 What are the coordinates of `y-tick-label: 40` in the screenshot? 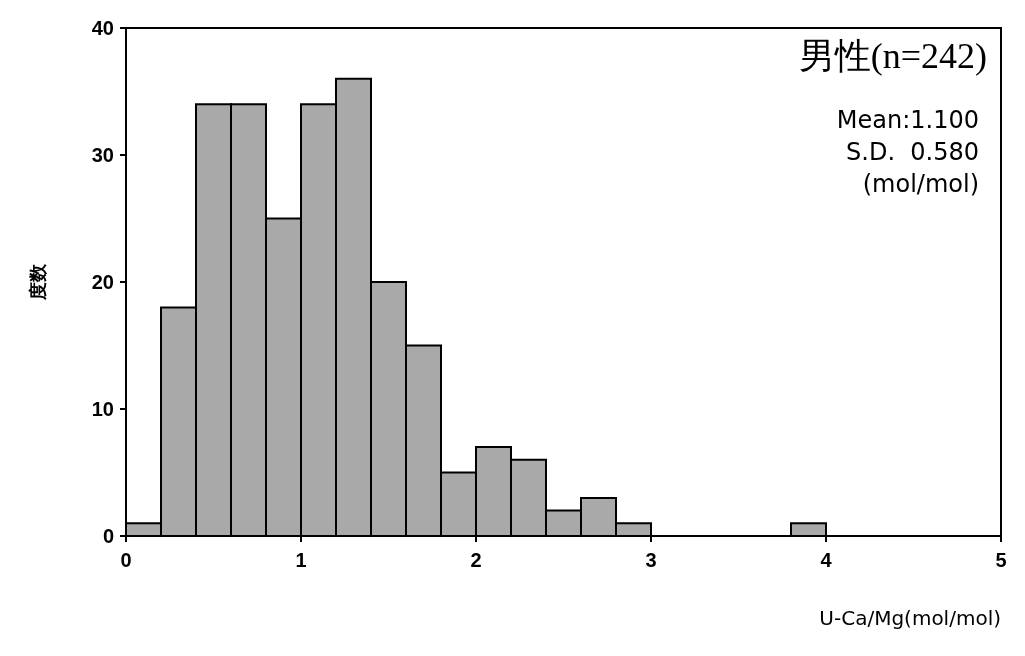 It's located at (102, 28).